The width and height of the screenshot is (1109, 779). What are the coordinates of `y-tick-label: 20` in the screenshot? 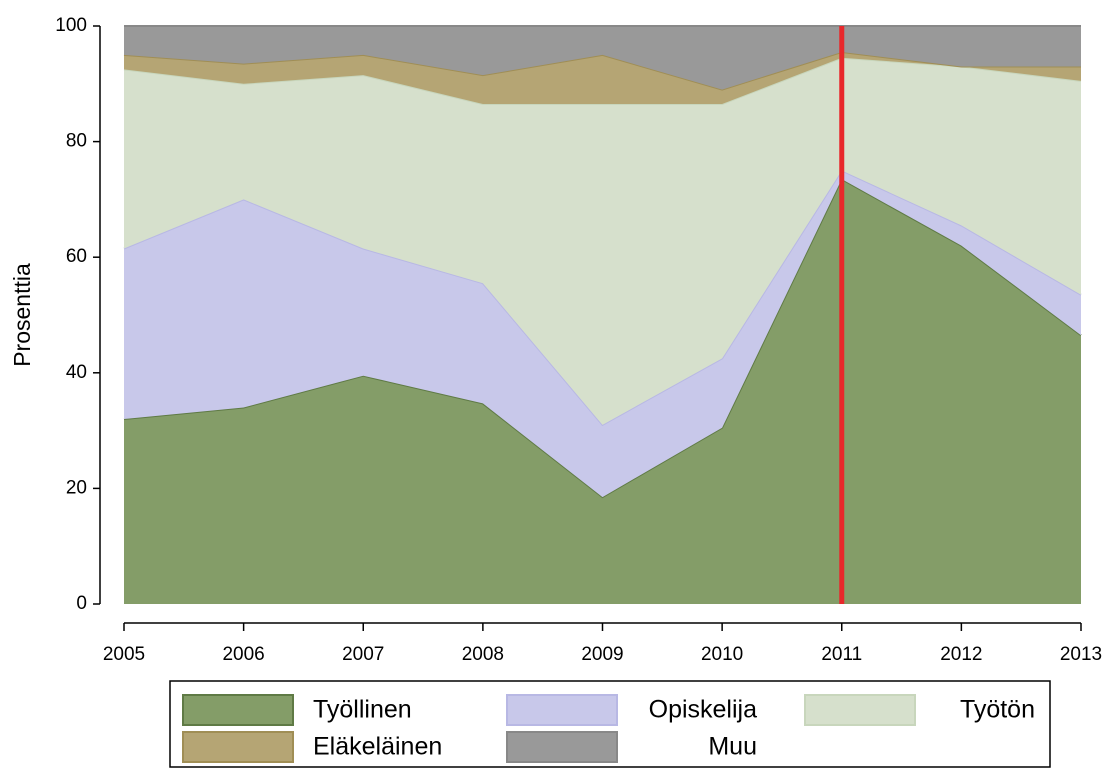 It's located at (76, 487).